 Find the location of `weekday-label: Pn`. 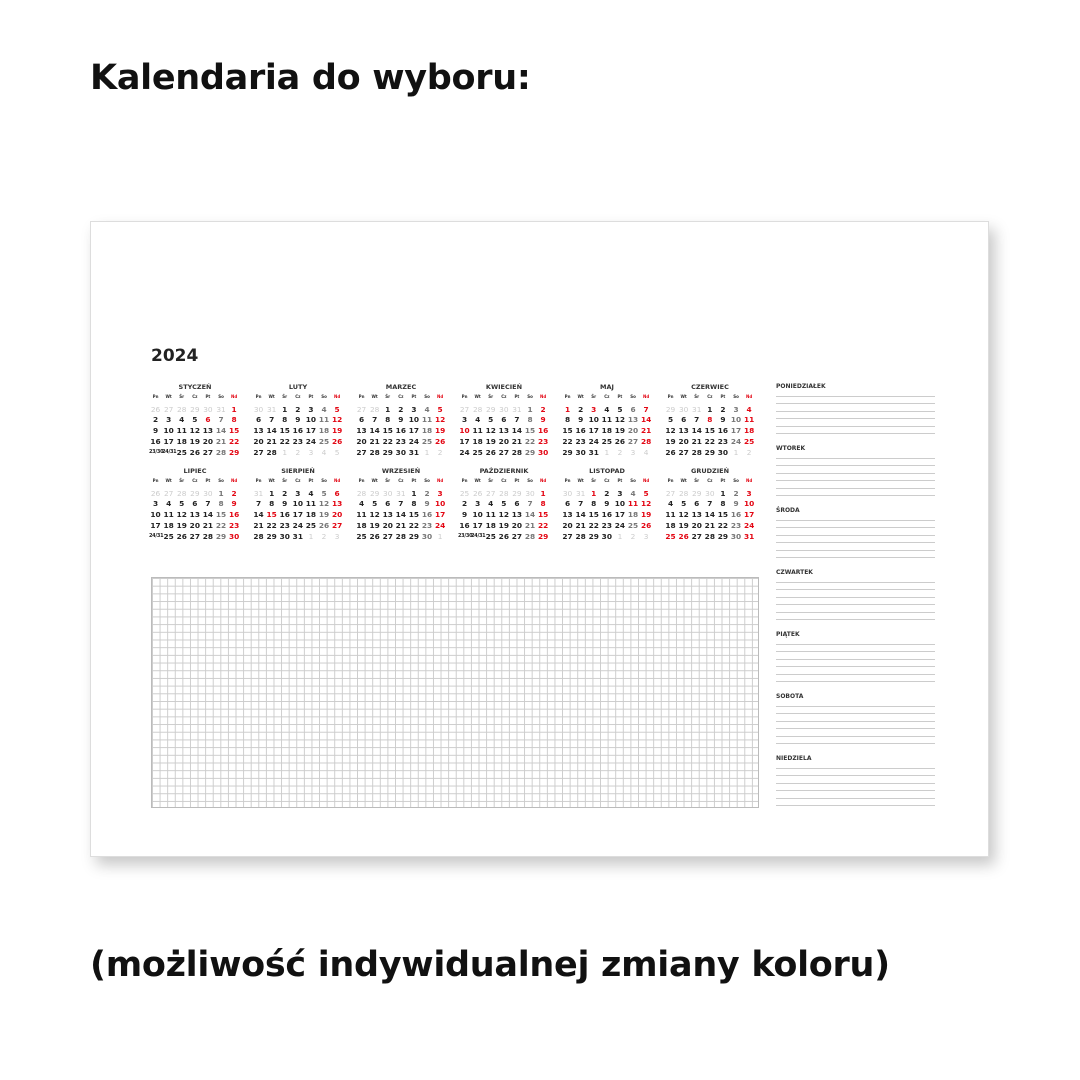

weekday-label: Pn is located at coordinates (567, 481).